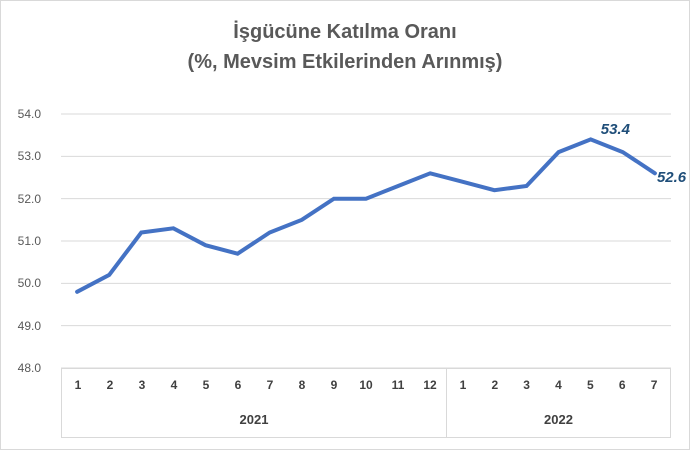 The height and width of the screenshot is (450, 690). What do you see at coordinates (558, 403) in the screenshot?
I see `x-axis-group-2022: 1 2 3 4 5 6 7 2022` at bounding box center [558, 403].